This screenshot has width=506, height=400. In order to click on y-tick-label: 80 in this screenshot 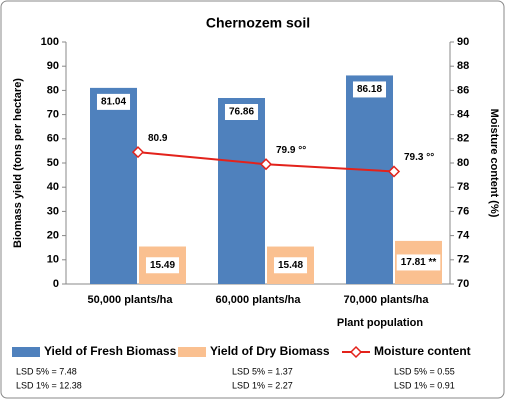, I will do `click(53, 90)`.